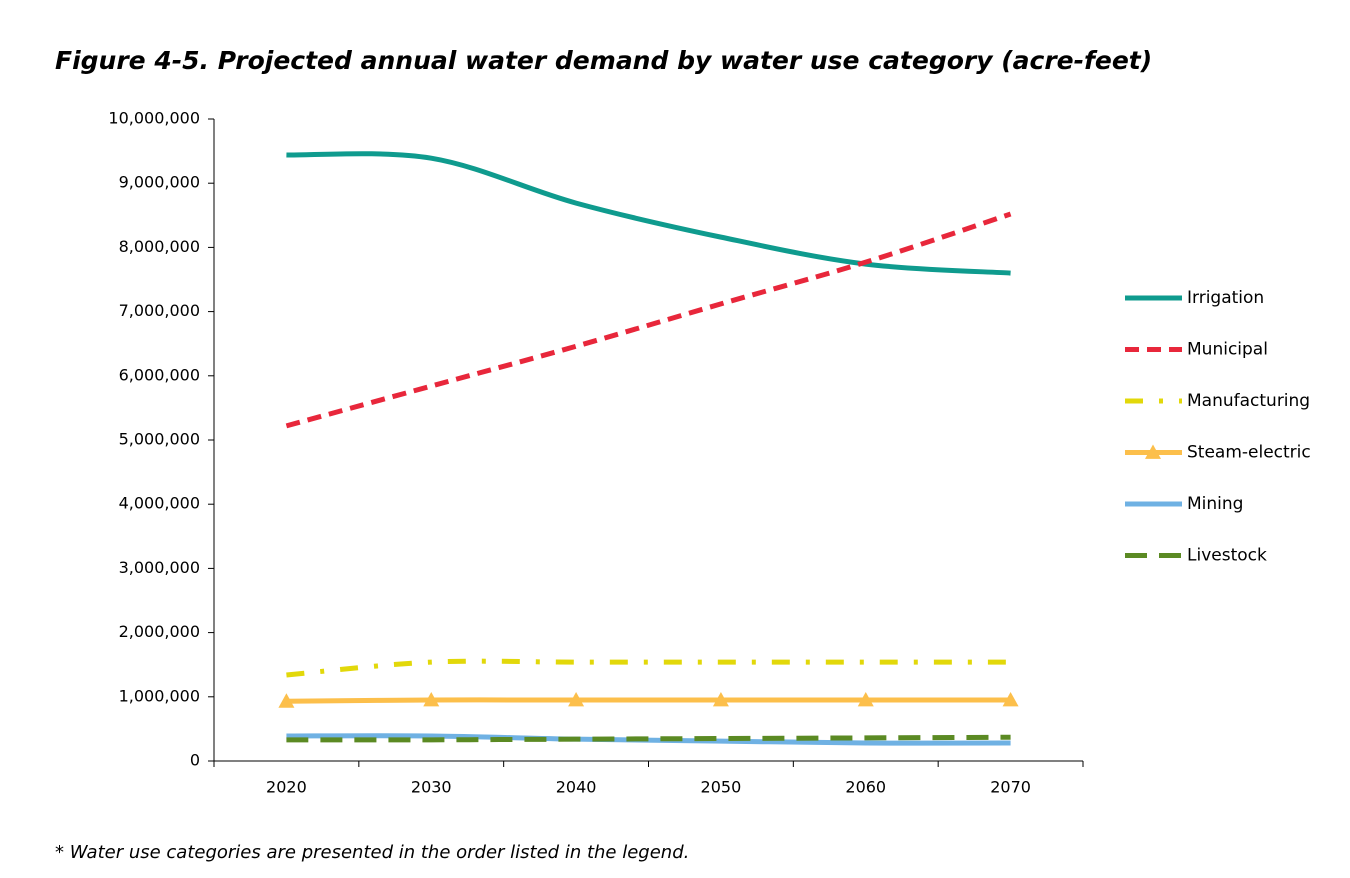 The height and width of the screenshot is (878, 1350). What do you see at coordinates (576, 787) in the screenshot?
I see `x-tick-label: 2040` at bounding box center [576, 787].